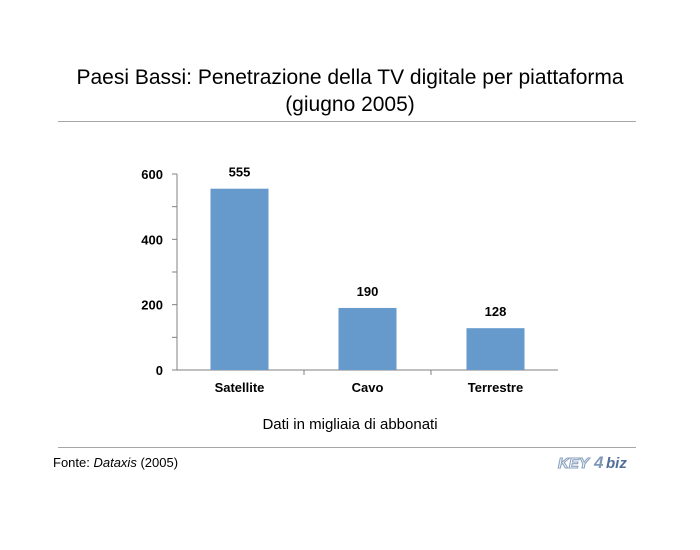 The image size is (700, 550). Describe the element at coordinates (152, 305) in the screenshot. I see `y-tick-label: 200` at that location.